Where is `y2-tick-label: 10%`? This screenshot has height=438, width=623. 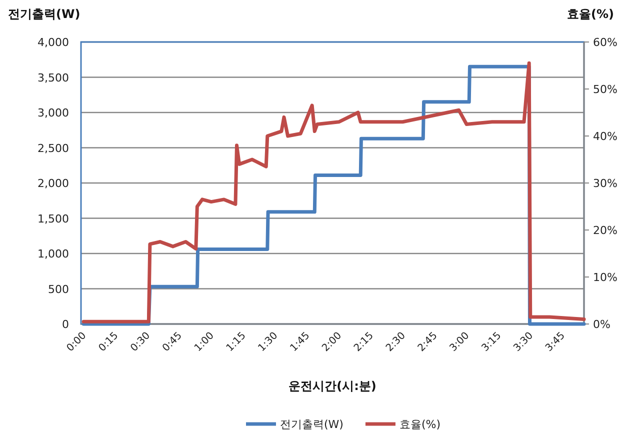 y2-tick-label: 10% is located at coordinates (605, 277).